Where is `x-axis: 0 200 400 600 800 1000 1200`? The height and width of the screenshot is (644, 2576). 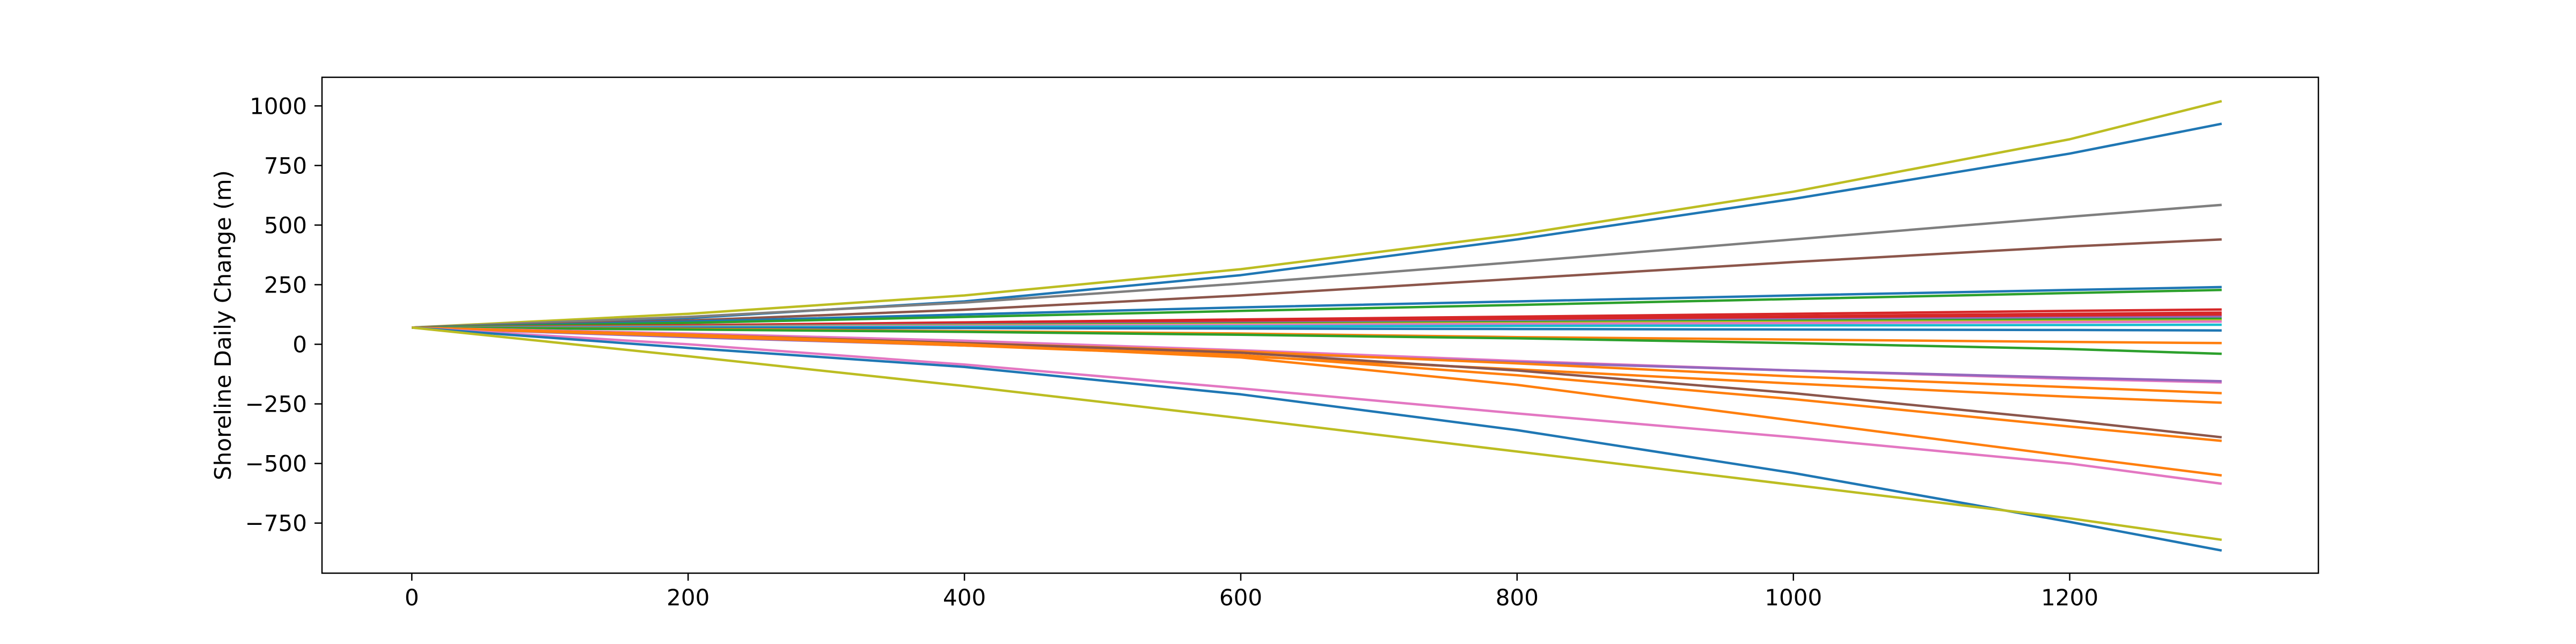
x-axis: 0 200 400 600 800 1000 1200 is located at coordinates (1251, 592).